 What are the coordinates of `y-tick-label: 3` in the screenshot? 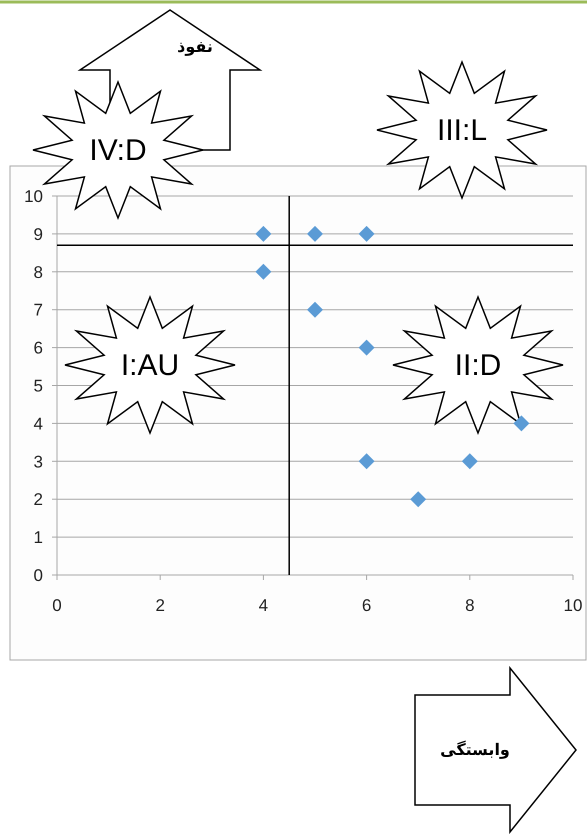 It's located at (38, 462).